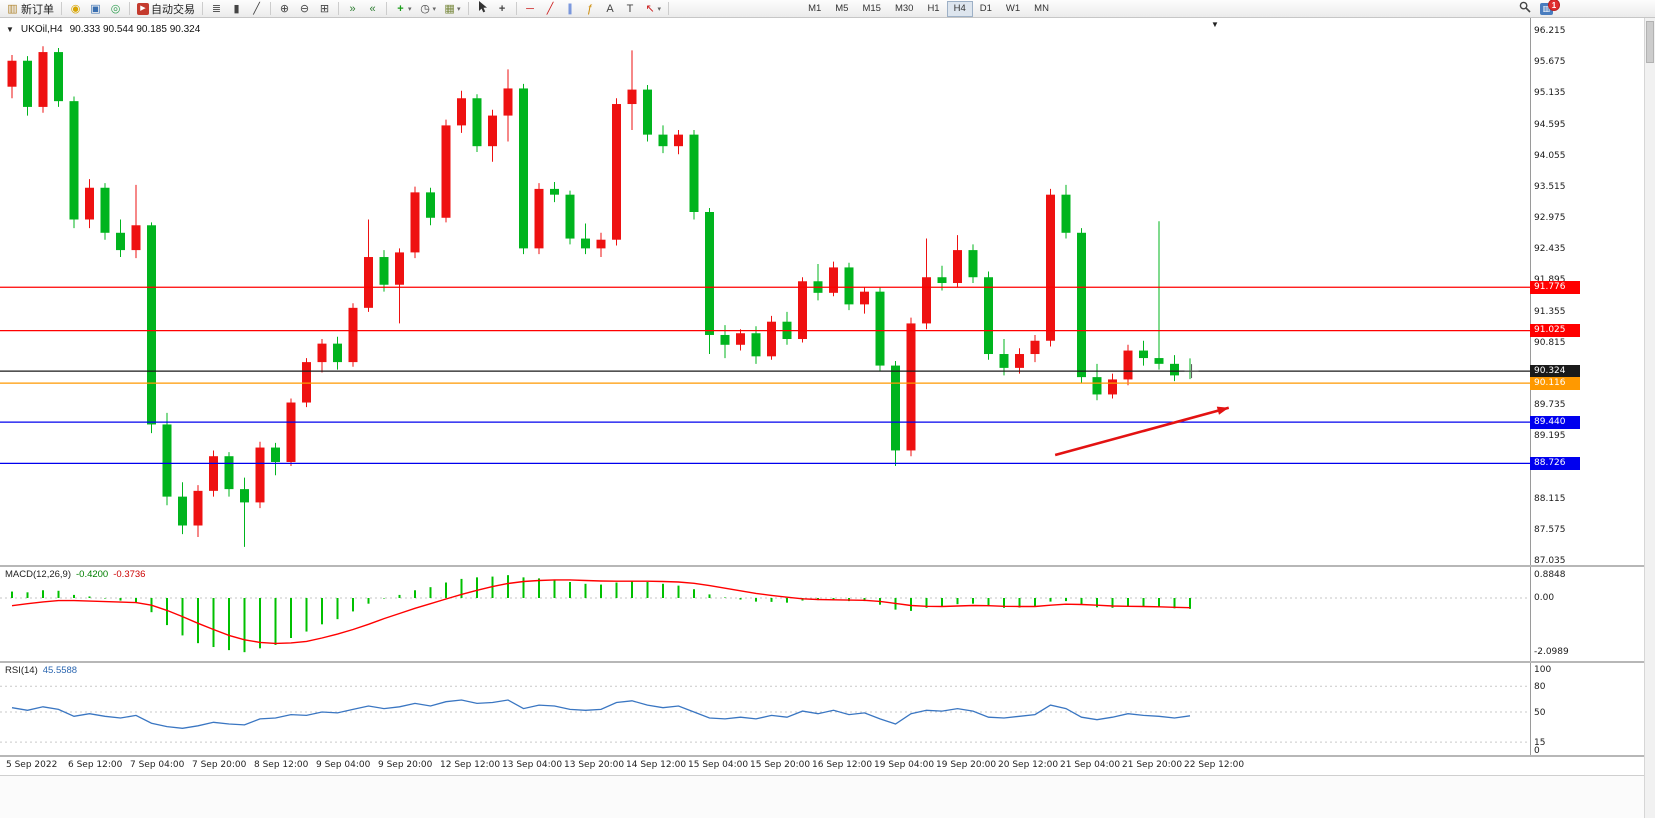 Image resolution: width=1655 pixels, height=818 pixels. I want to click on label-tool-icon: T, so click(630, 8).